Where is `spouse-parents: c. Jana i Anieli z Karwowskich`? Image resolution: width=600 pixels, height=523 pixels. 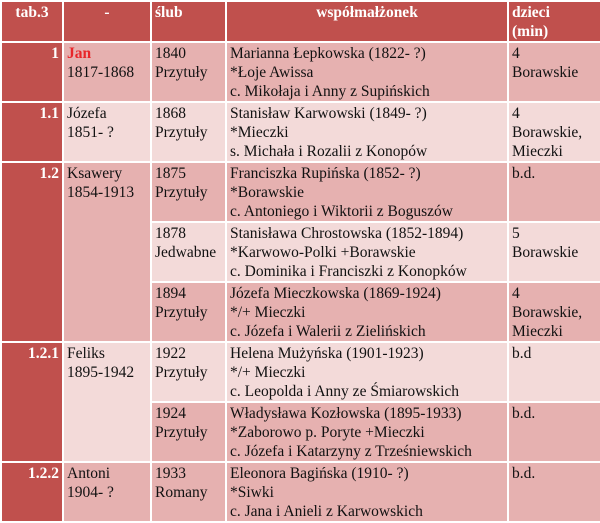 spouse-parents: c. Jana i Anieli z Karwowskich is located at coordinates (326, 511).